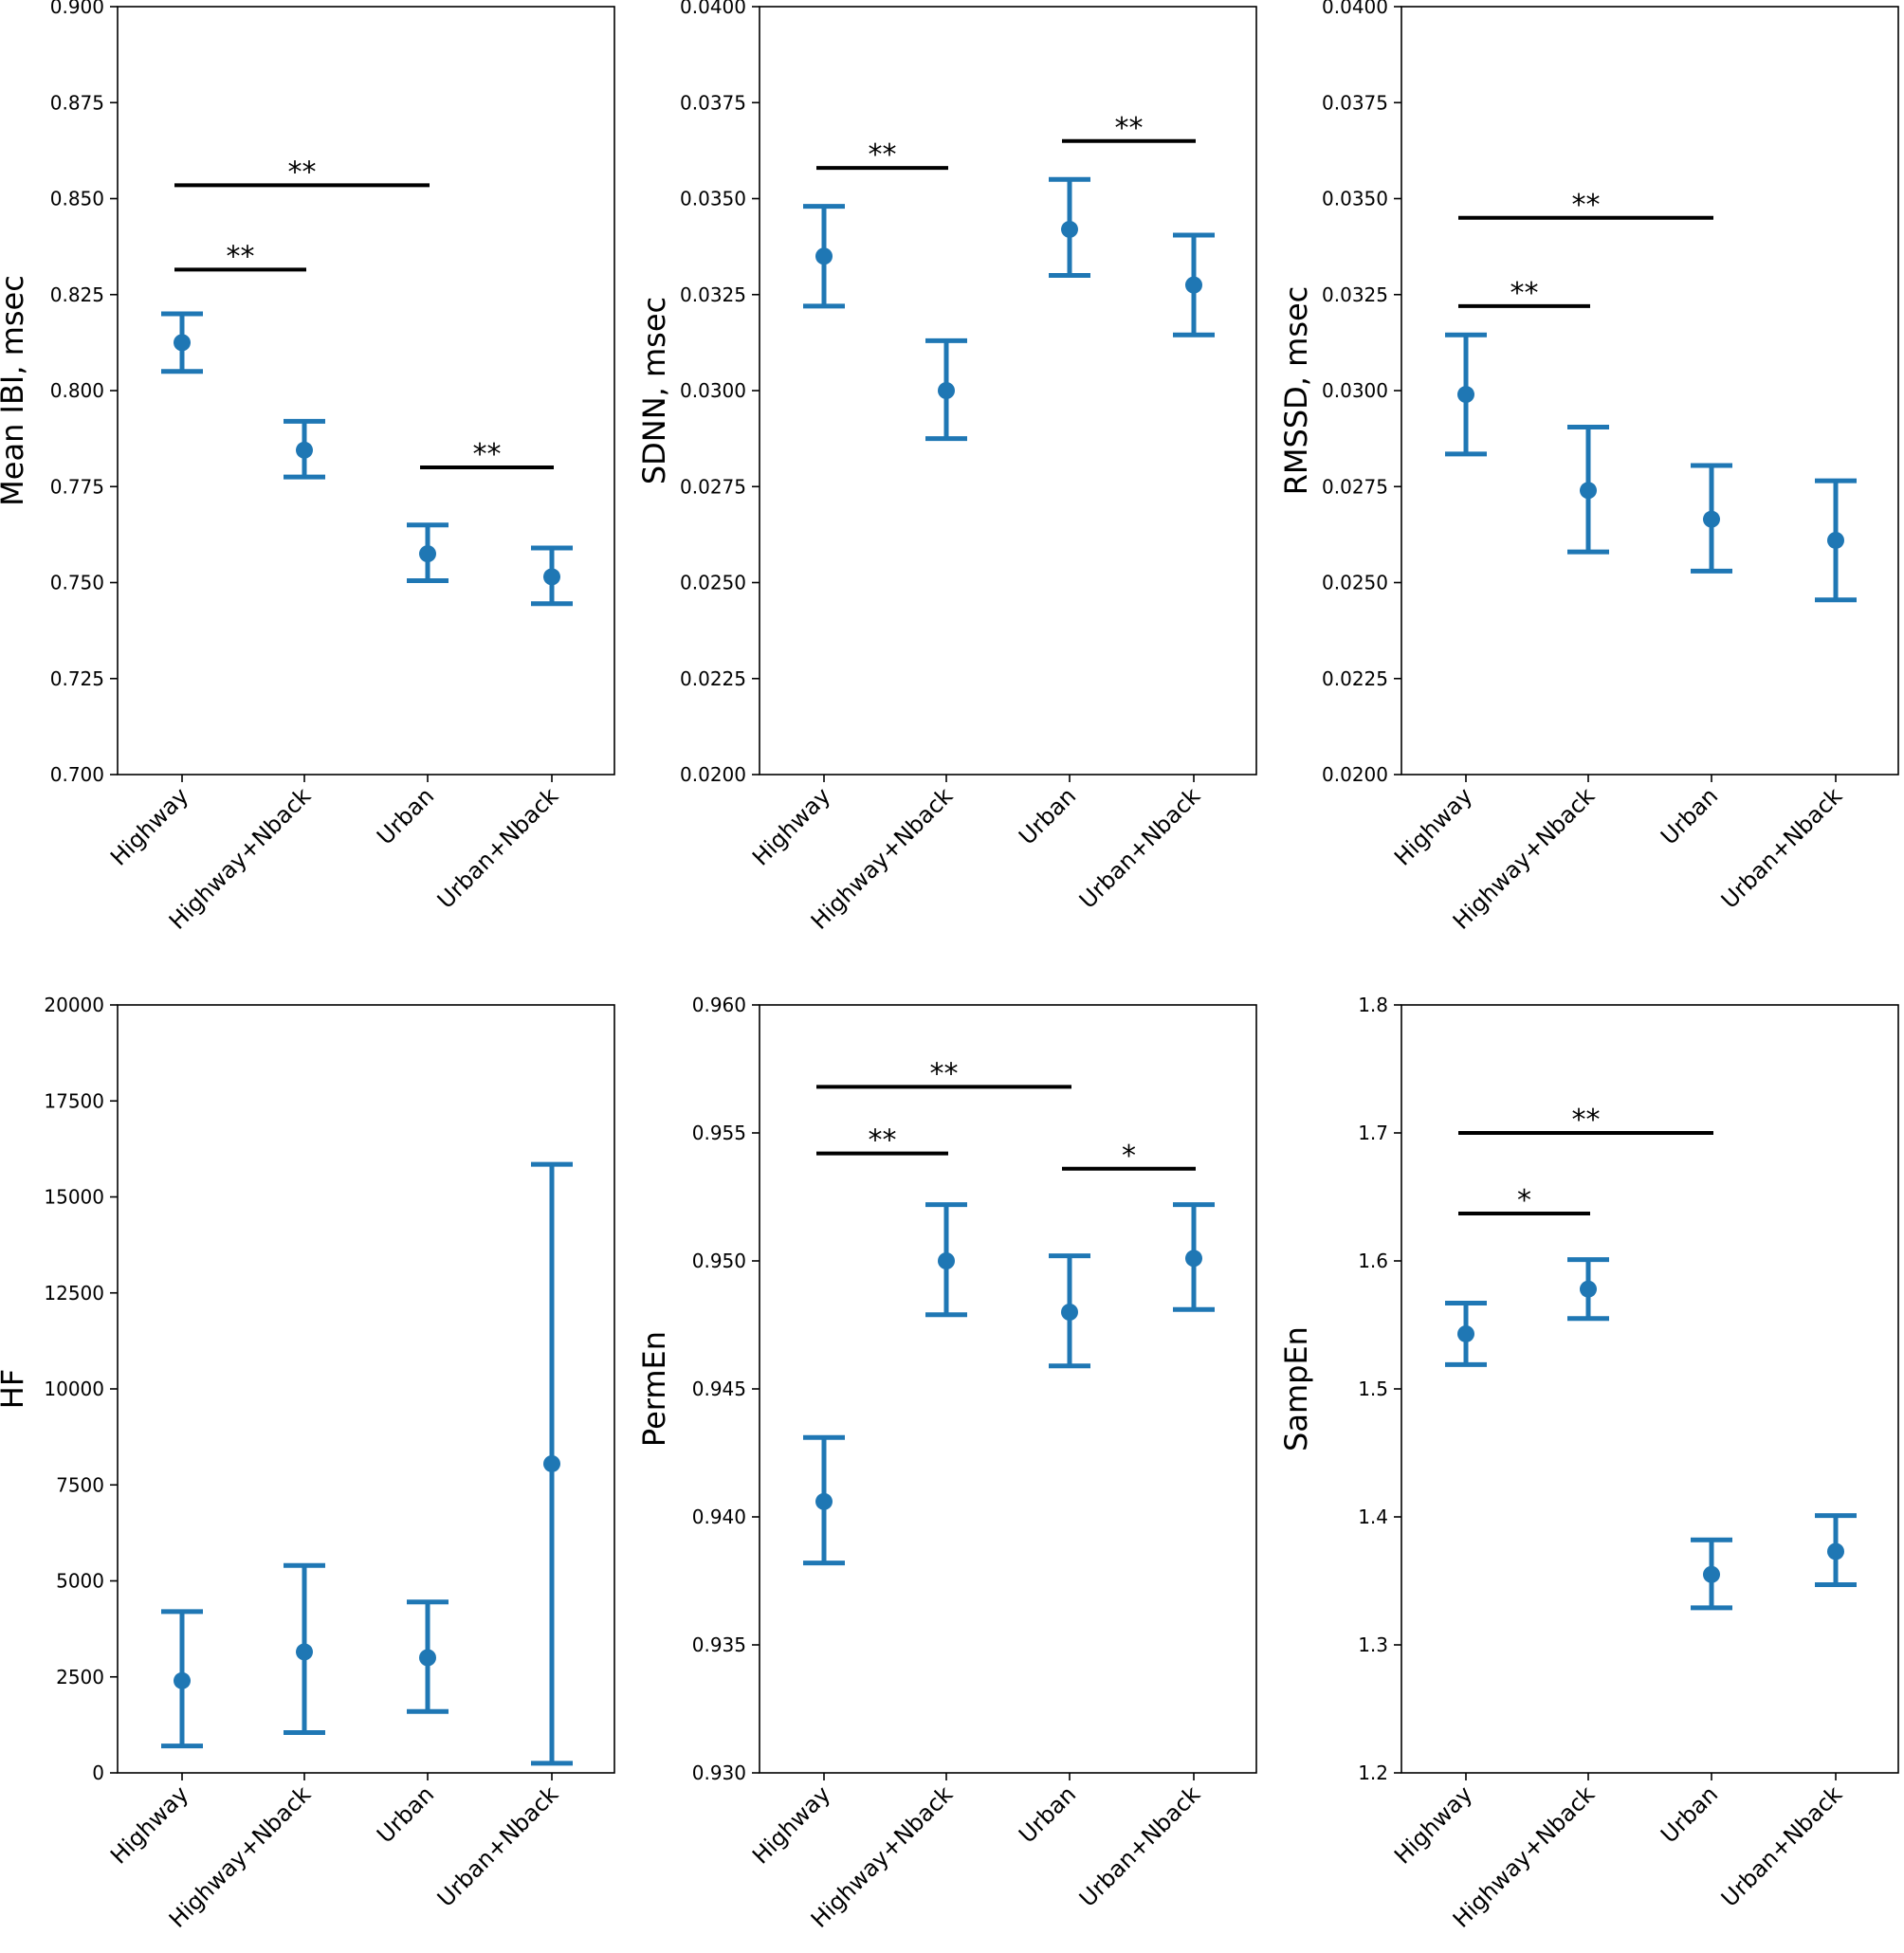 Image resolution: width=1904 pixels, height=1953 pixels. I want to click on y-tick-label: 0.725, so click(77, 678).